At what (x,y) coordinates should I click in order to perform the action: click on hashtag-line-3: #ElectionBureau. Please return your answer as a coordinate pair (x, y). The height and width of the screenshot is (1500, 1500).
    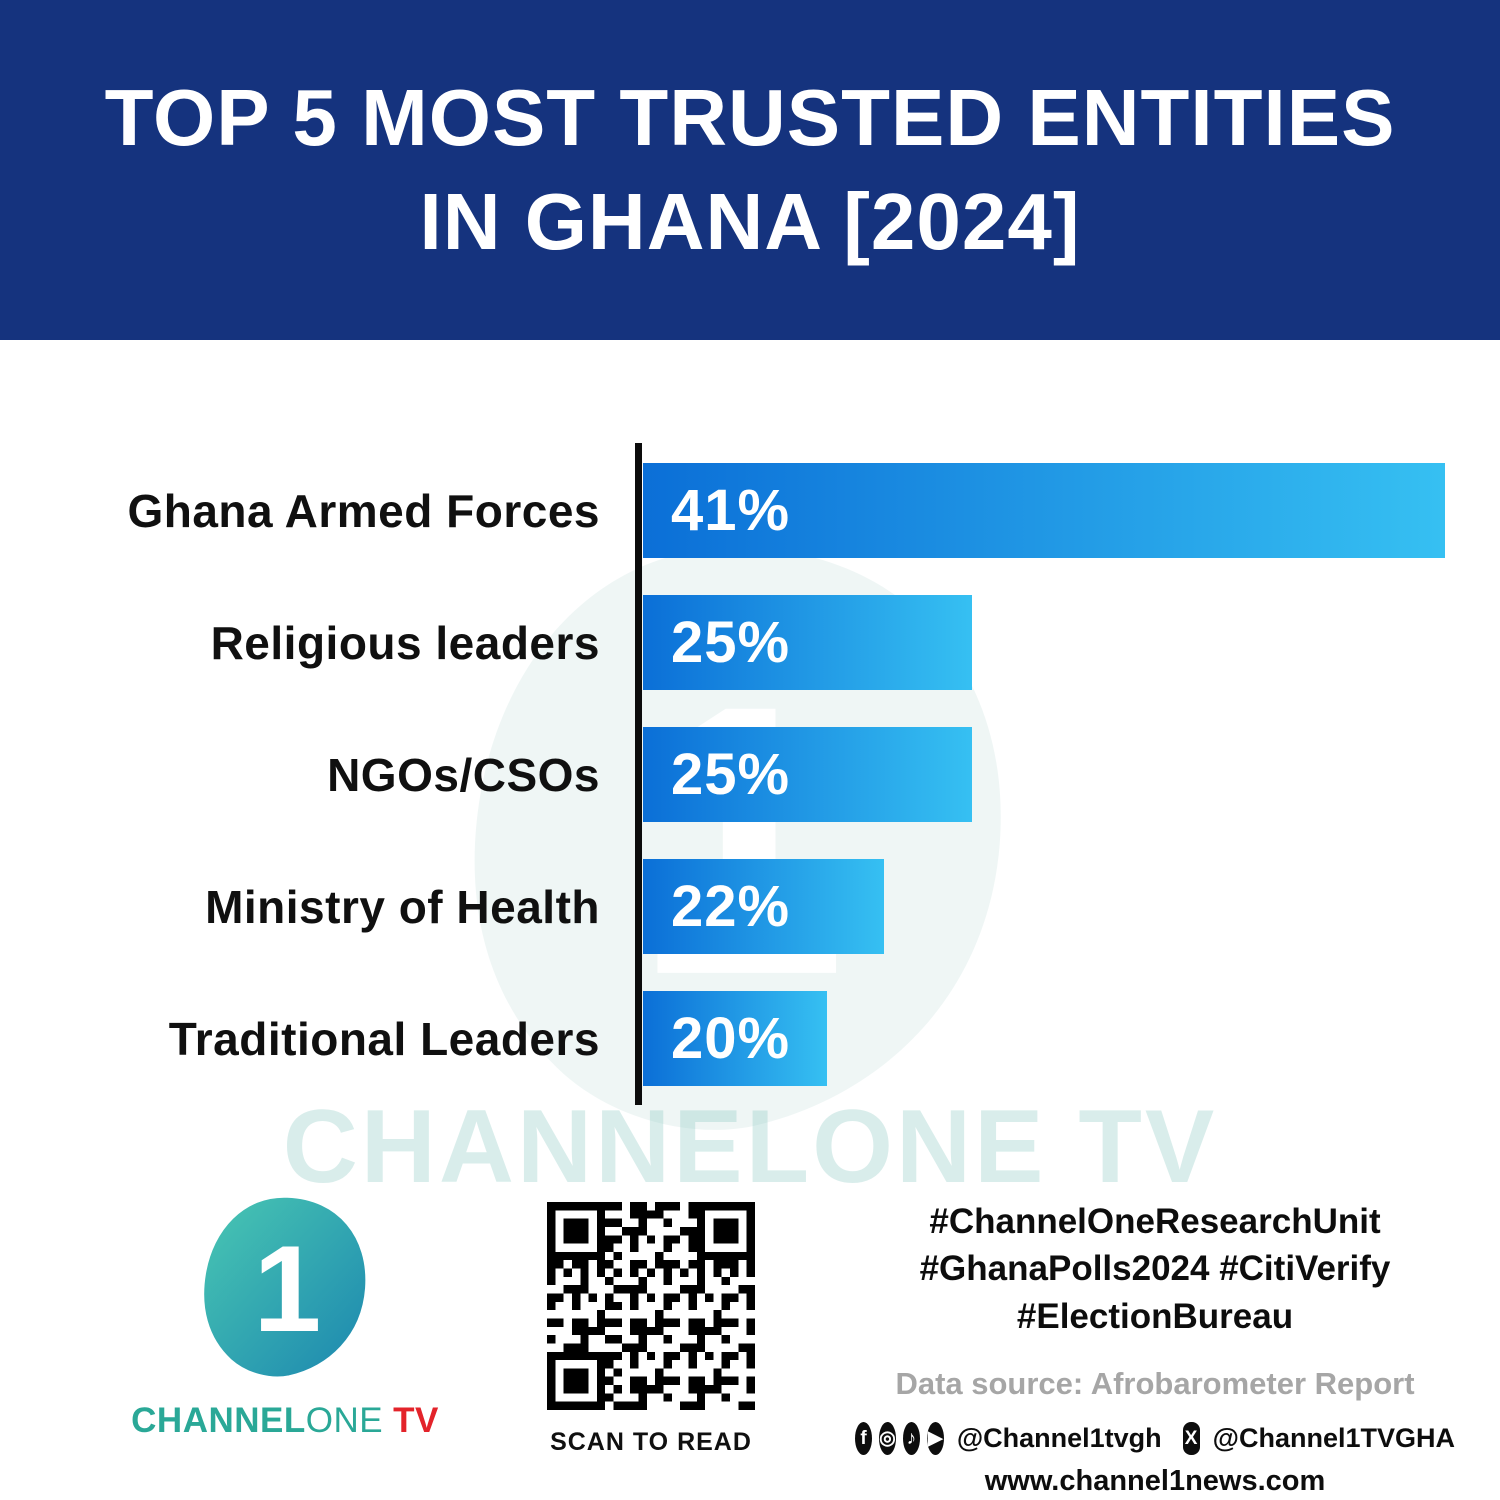
    Looking at the image, I should click on (1155, 1316).